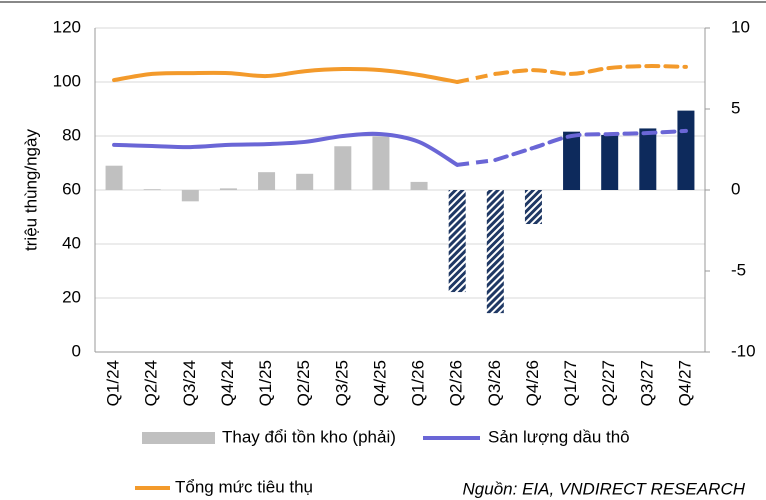 Image resolution: width=766 pixels, height=500 pixels. Describe the element at coordinates (244, 486) in the screenshot. I see `legend-label: Tổng mức tiêu thụ` at that location.